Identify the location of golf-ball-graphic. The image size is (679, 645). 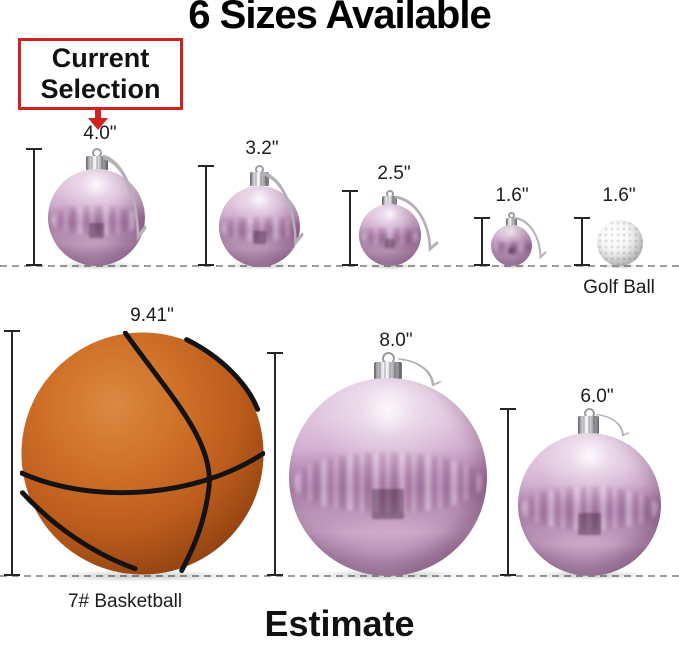
(620, 243).